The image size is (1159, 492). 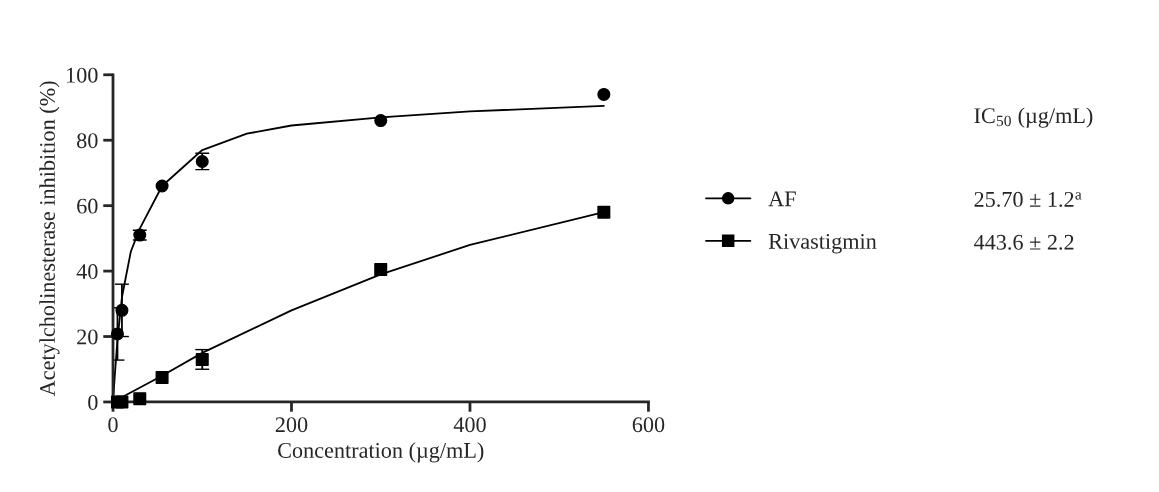 I want to click on y-tick-label: 80, so click(x=87, y=141).